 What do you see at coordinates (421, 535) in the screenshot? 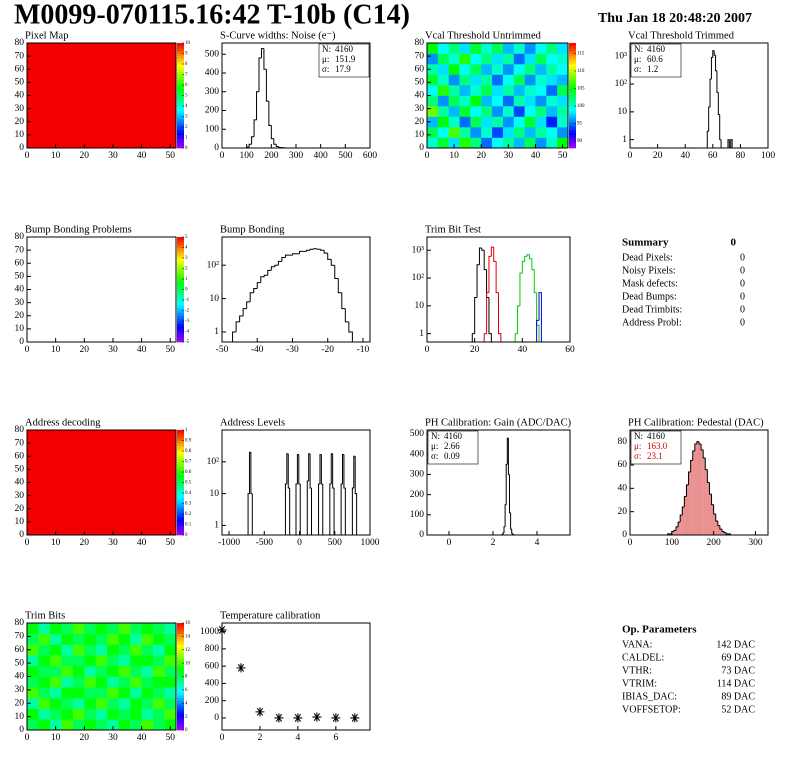
I see `y-tick-label: 0` at bounding box center [421, 535].